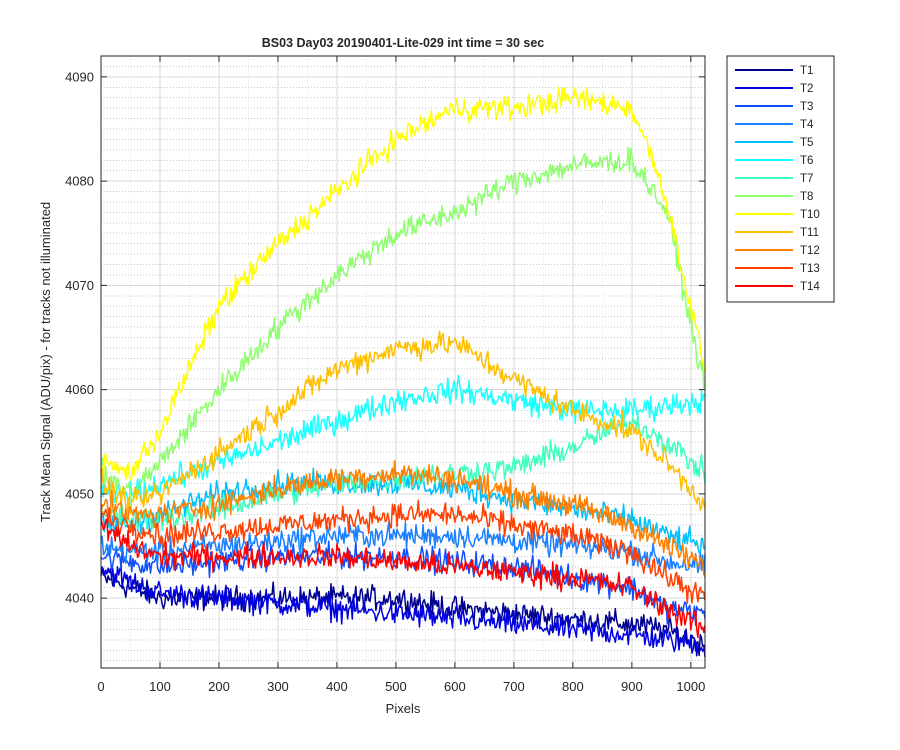 The width and height of the screenshot is (900, 750). What do you see at coordinates (573, 686) in the screenshot?
I see `x-tick-label: 800` at bounding box center [573, 686].